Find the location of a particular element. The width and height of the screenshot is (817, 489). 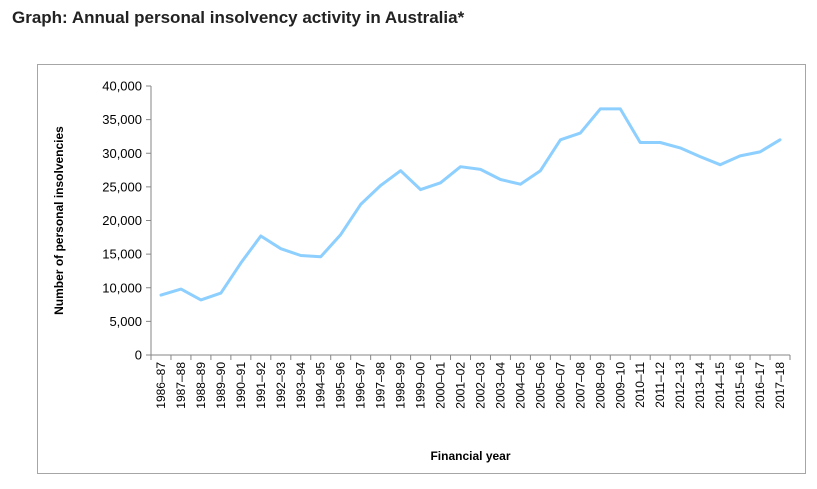

x-tick-label: 1990–91 is located at coordinates (241, 385).